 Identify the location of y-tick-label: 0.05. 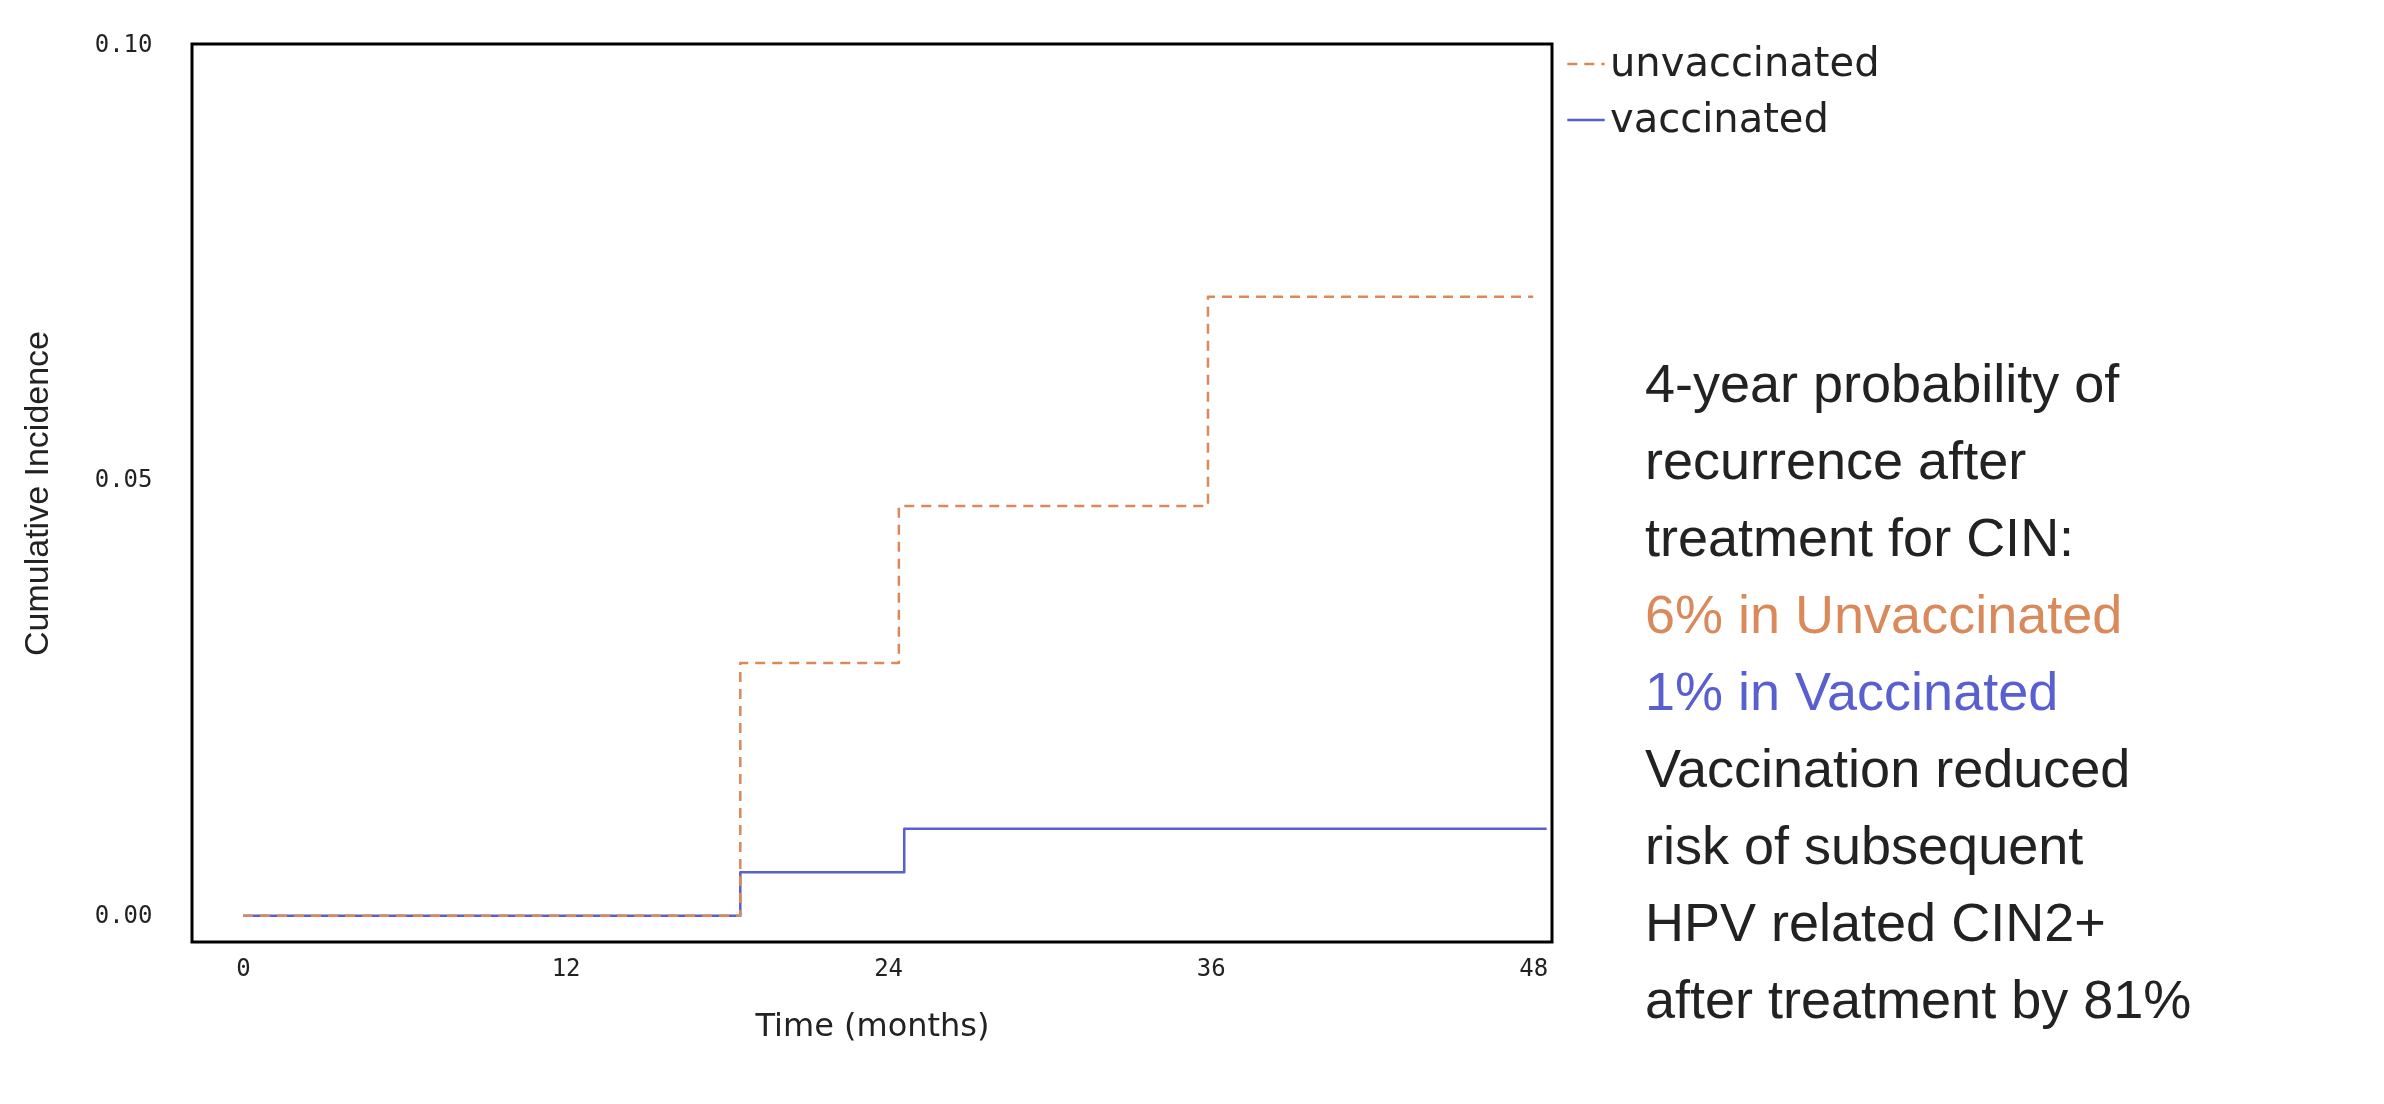
(123, 479).